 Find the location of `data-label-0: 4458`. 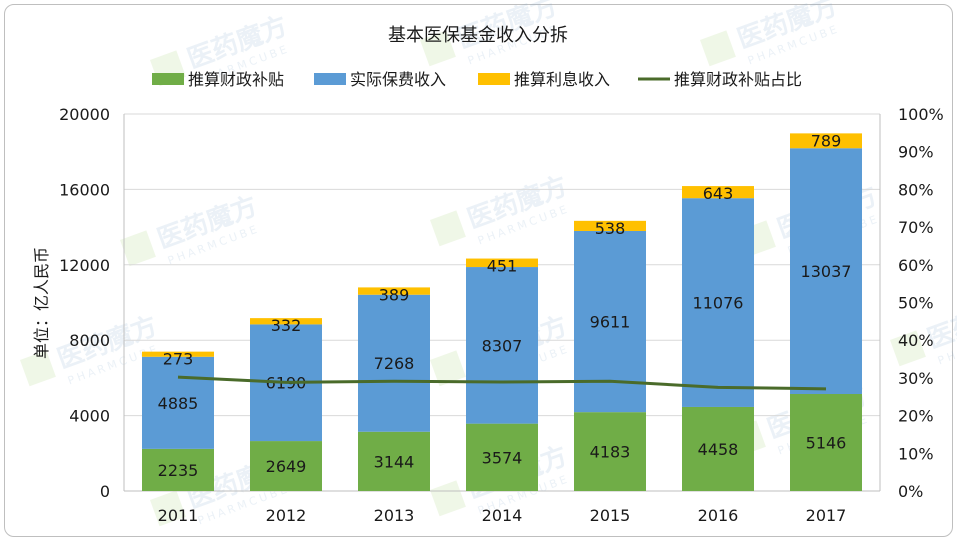

data-label-0: 4458 is located at coordinates (718, 449).